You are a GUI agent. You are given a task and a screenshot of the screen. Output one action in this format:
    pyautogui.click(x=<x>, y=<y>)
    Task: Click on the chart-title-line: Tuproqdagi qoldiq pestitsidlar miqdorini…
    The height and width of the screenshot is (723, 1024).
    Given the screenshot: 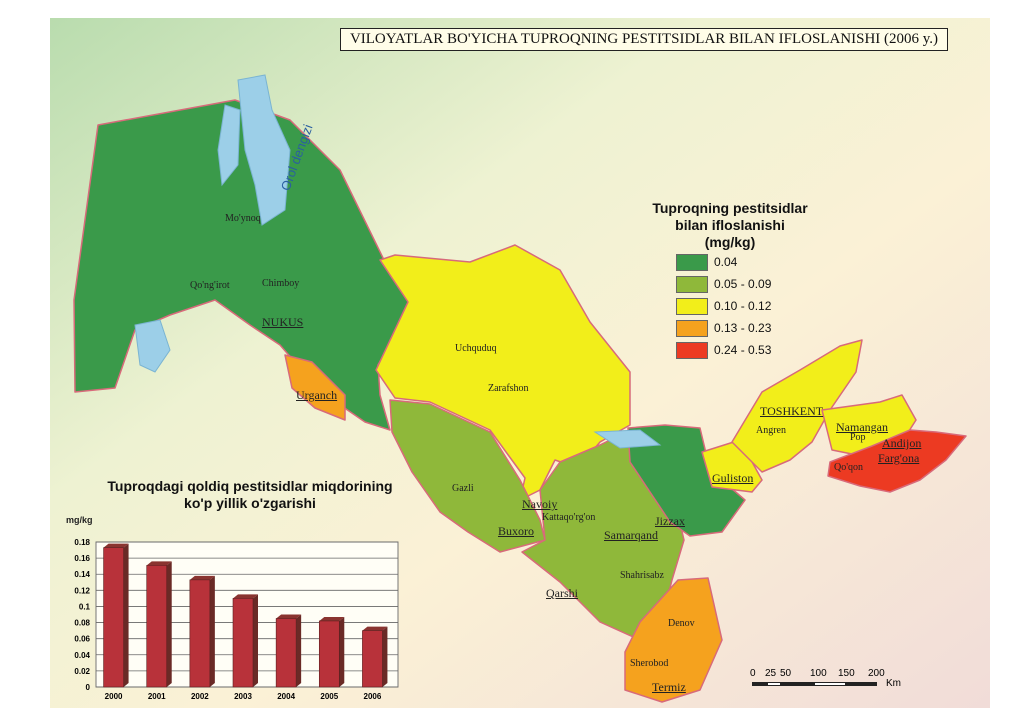 What is the action you would take?
    pyautogui.click(x=250, y=486)
    